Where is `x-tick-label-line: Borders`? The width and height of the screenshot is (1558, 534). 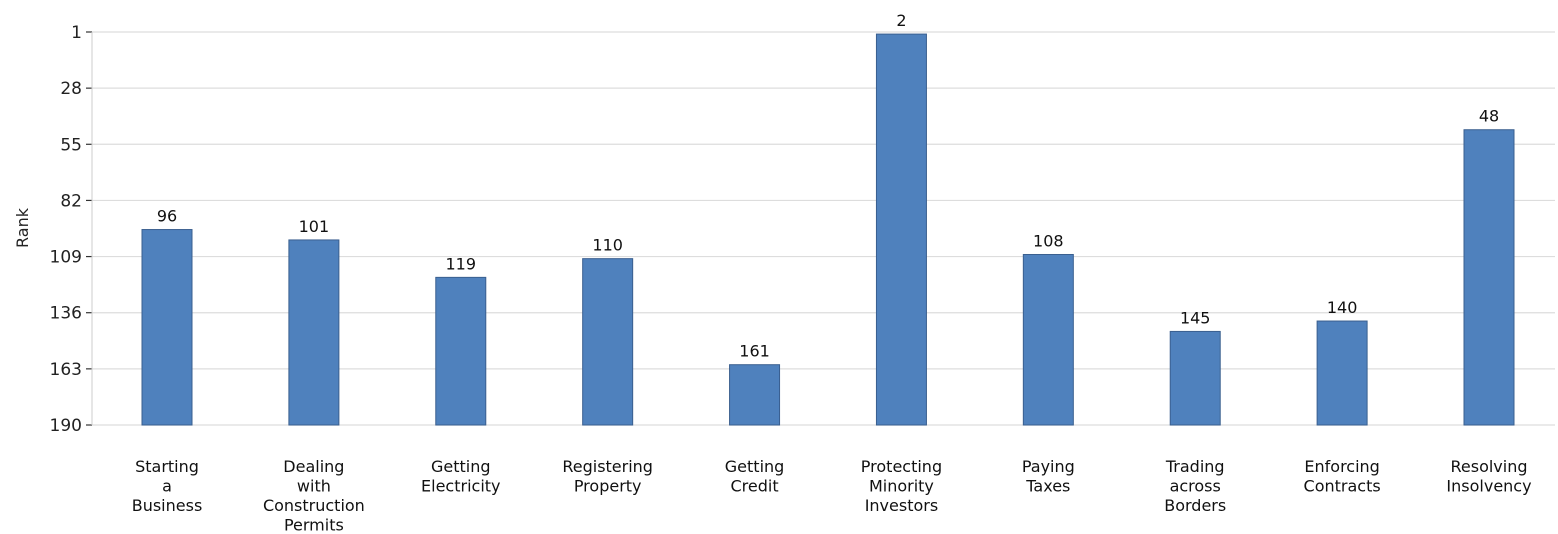
x-tick-label-line: Borders is located at coordinates (1195, 505).